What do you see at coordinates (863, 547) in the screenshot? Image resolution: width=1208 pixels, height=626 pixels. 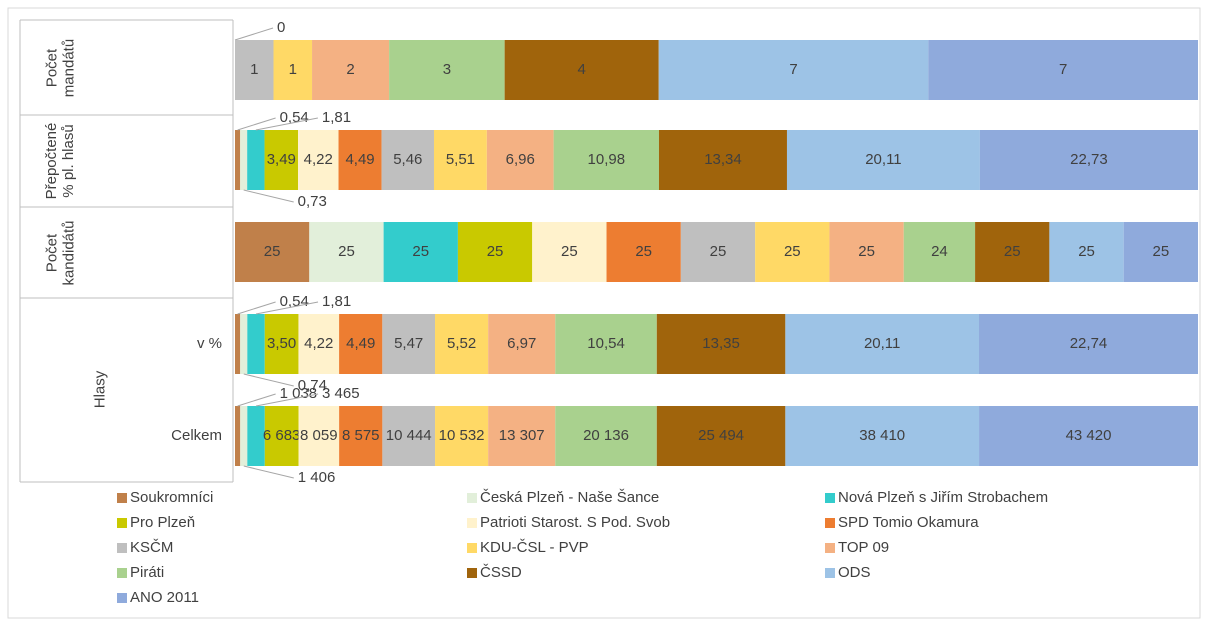 I see `legend-label: TOP 09` at bounding box center [863, 547].